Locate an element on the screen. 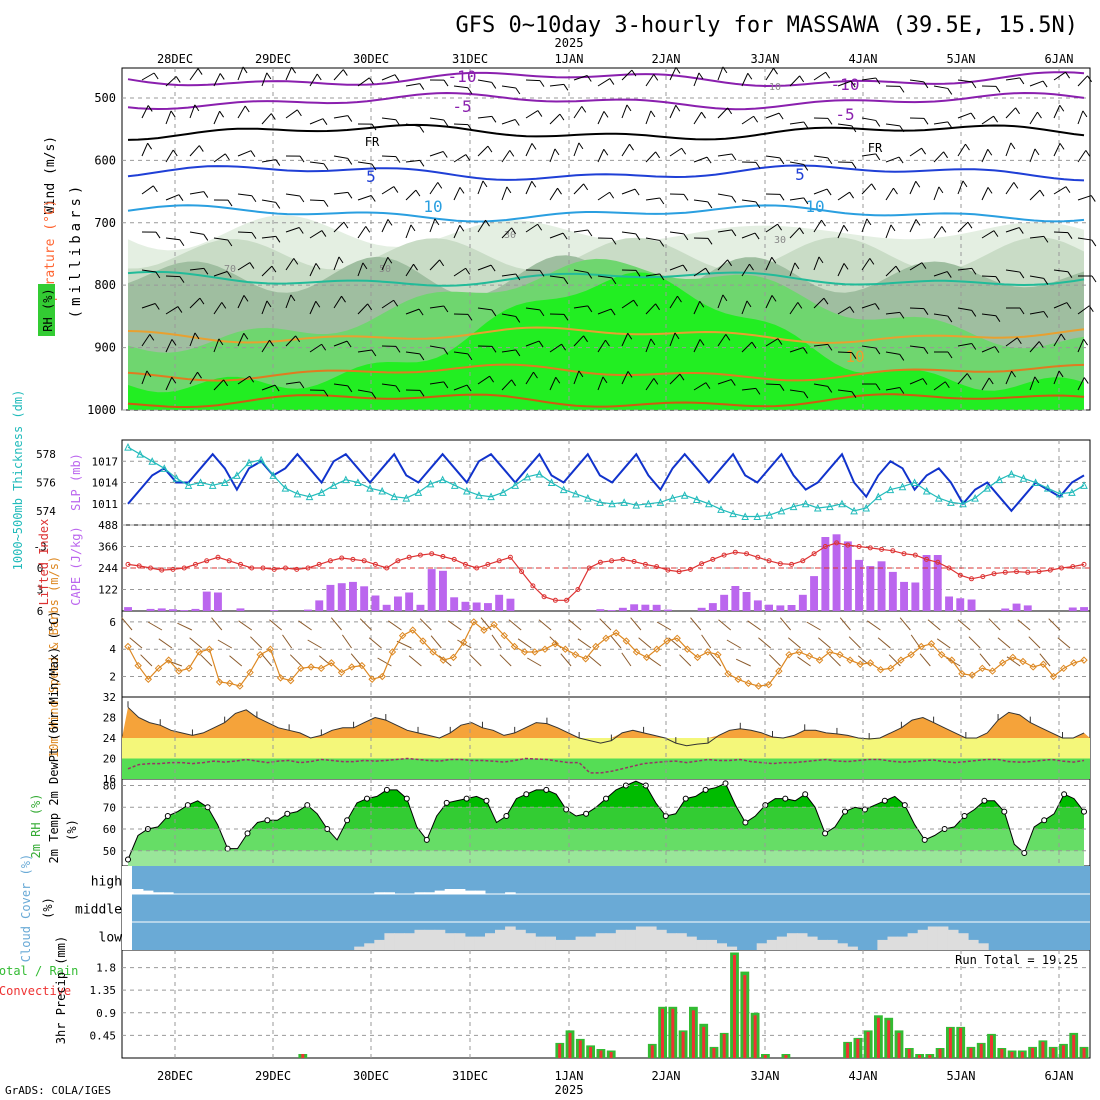  top-date-29DEC: 29DEC is located at coordinates (273, 59).